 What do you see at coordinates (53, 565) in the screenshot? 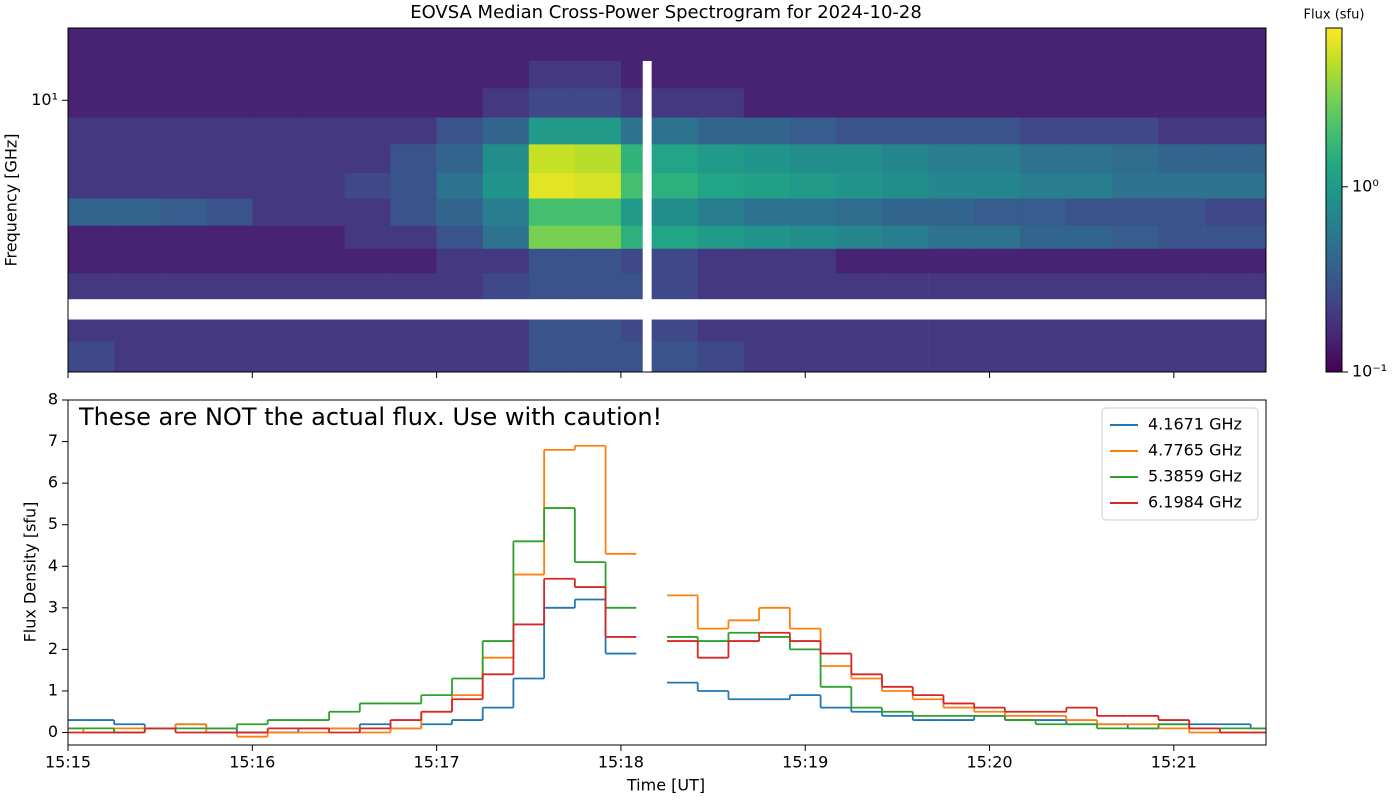
I see `y-tick-label: 4` at bounding box center [53, 565].